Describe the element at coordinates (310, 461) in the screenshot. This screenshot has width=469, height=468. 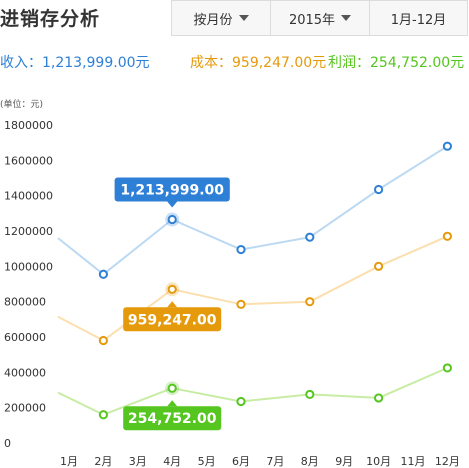
I see `x-tick-label: 8月` at that location.